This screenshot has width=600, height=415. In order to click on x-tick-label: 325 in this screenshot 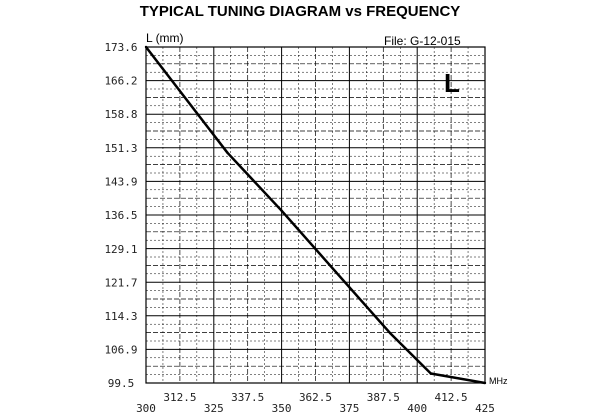, I will do `click(214, 408)`.